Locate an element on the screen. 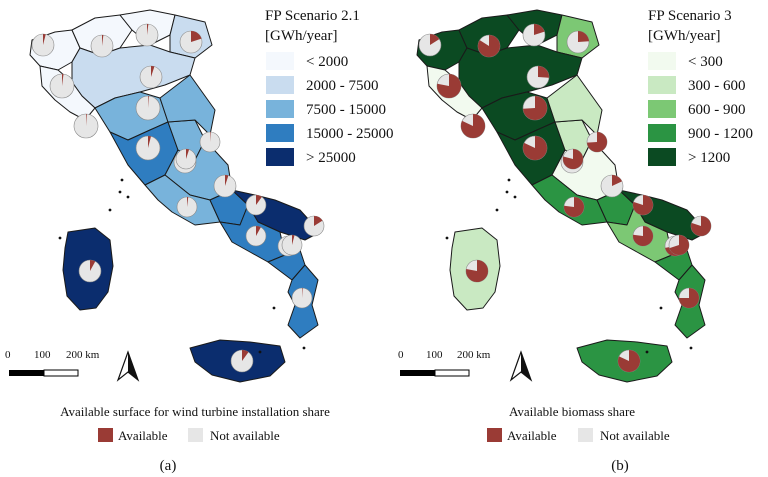  not-available-swatch-b is located at coordinates (585, 435).